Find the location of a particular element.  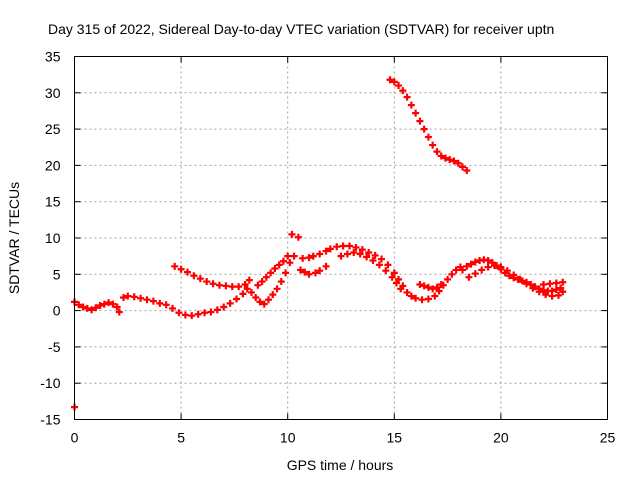

x-tick-label: 25 is located at coordinates (608, 438).